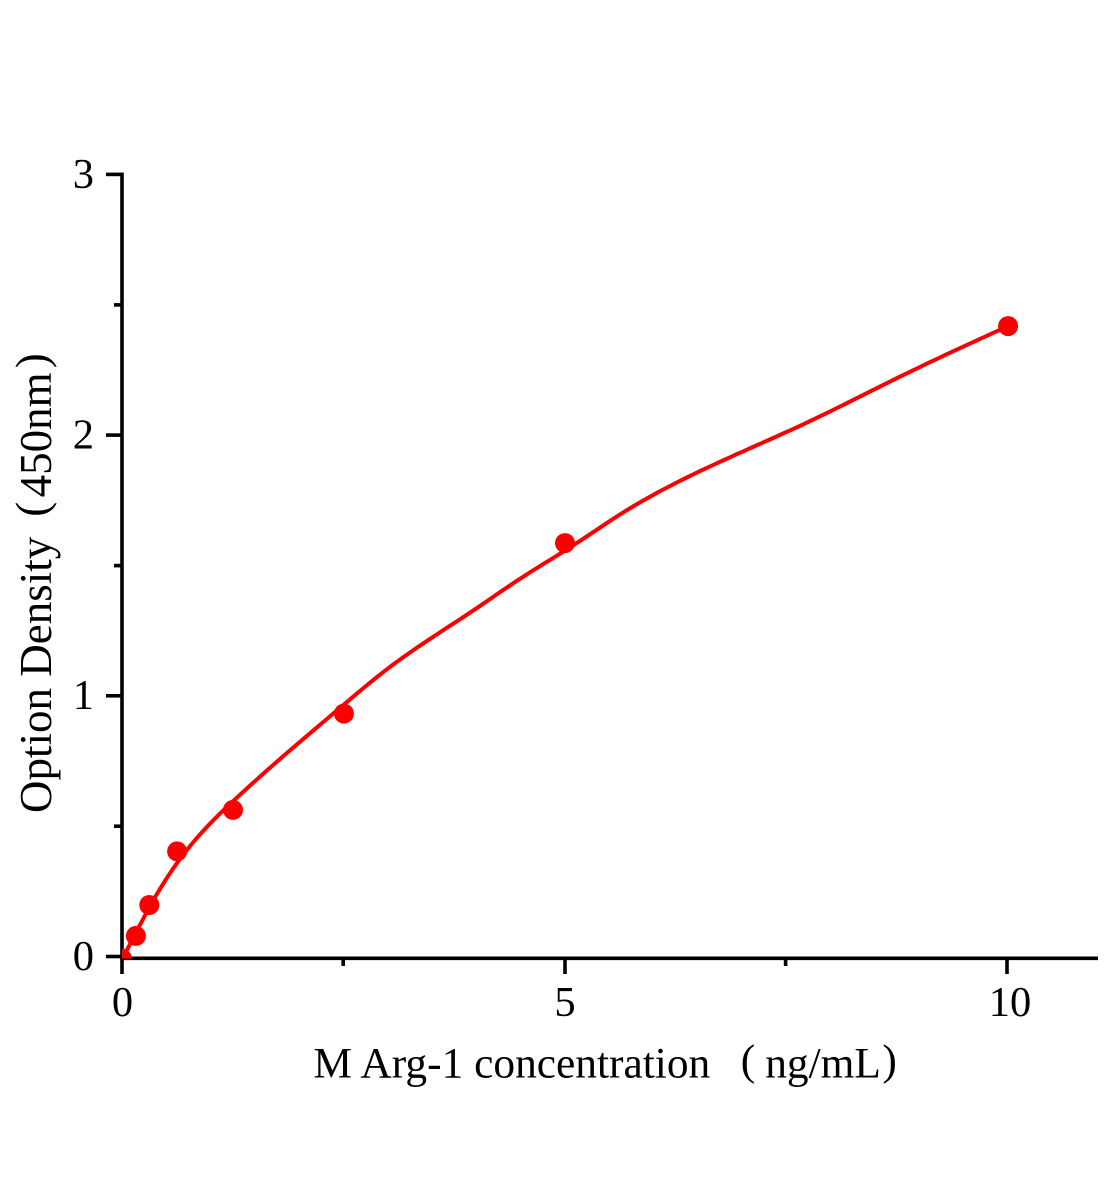 The width and height of the screenshot is (1104, 1200). What do you see at coordinates (34, 583) in the screenshot?
I see `svg-text: Option Density(450nm)` at bounding box center [34, 583].